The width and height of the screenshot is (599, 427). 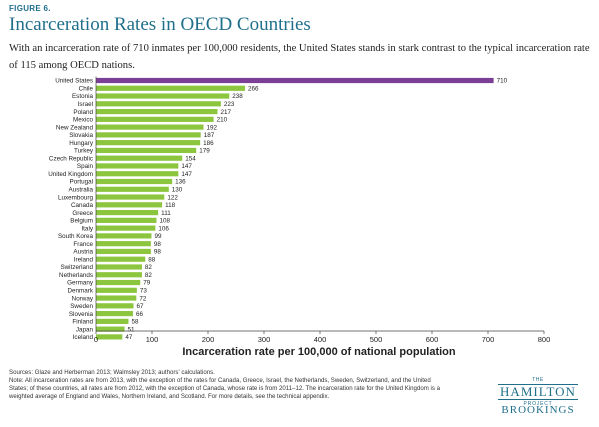 I want to click on category-label-denmark: Denmark, so click(x=80, y=290).